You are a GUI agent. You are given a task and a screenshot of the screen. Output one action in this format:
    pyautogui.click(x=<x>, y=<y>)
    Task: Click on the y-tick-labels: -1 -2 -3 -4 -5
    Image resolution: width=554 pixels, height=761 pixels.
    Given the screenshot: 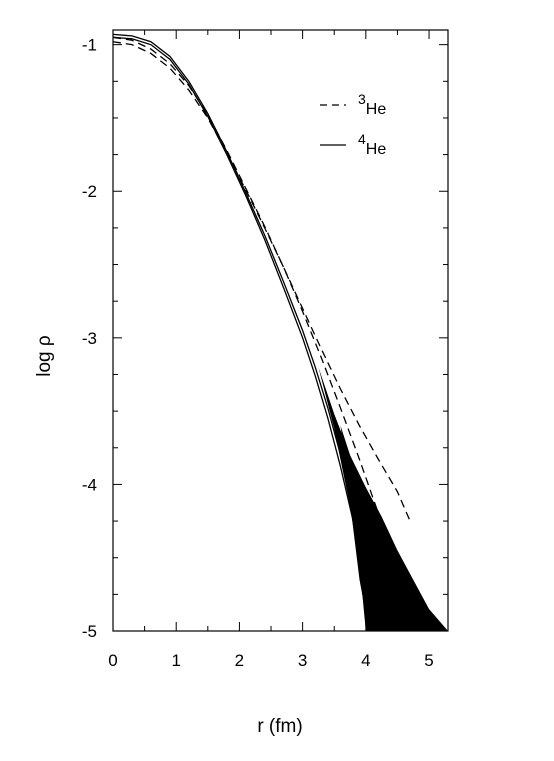 What is the action you would take?
    pyautogui.click(x=89, y=338)
    